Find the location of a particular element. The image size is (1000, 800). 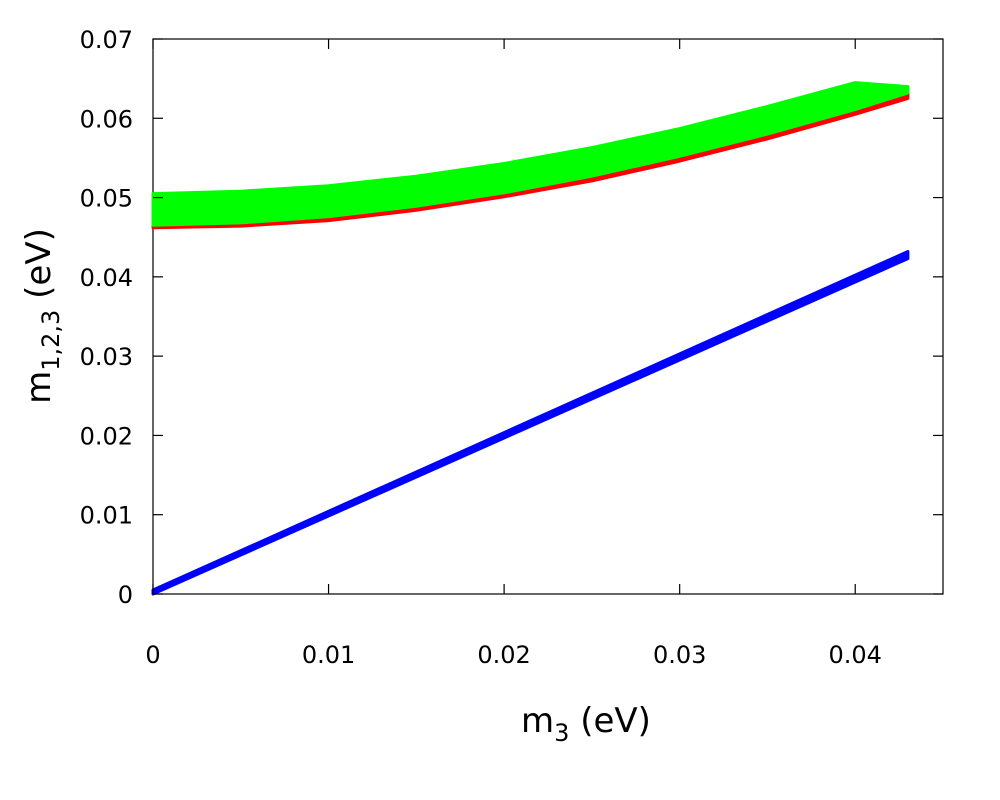

y-tick-label: 0.06 is located at coordinates (106, 119).